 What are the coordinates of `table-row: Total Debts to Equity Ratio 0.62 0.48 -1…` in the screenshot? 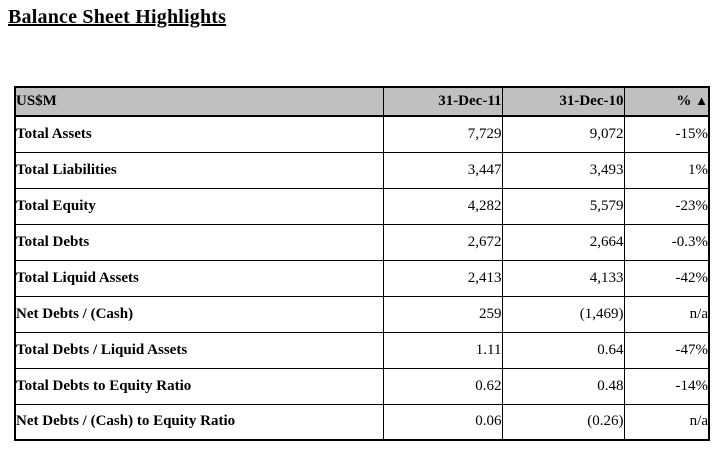 It's located at (362, 386).